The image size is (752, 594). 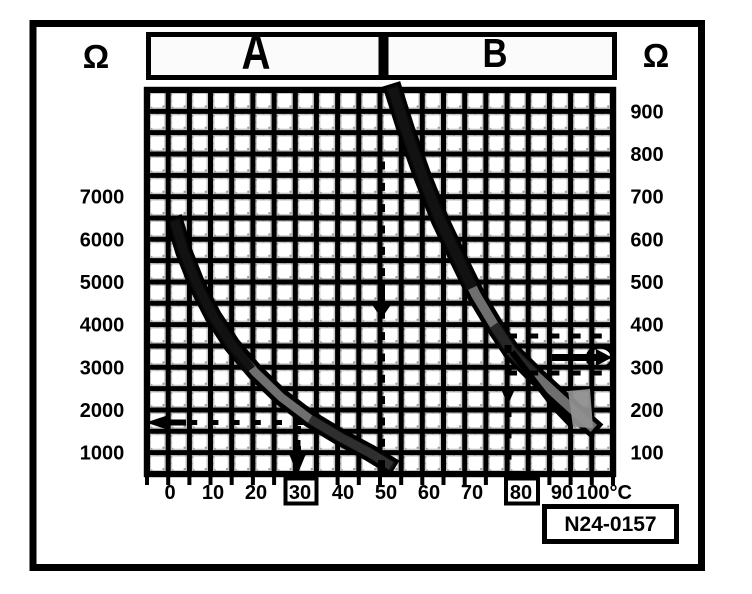 I want to click on svg-text: 7000, so click(x=102, y=198).